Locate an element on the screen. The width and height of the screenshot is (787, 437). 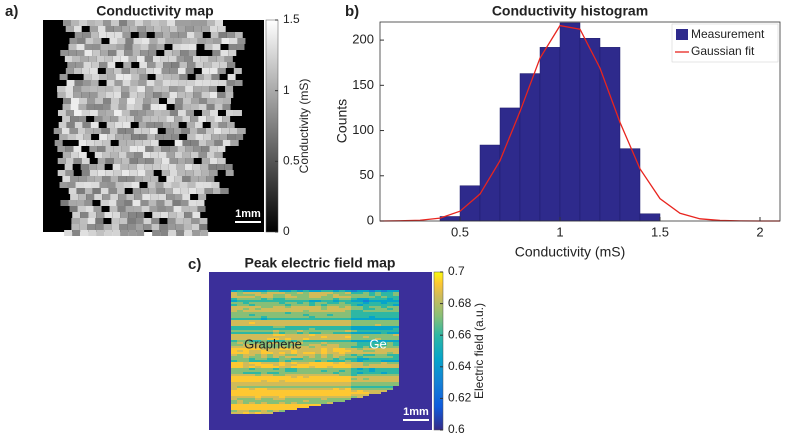
panel-label: c) is located at coordinates (194, 264).